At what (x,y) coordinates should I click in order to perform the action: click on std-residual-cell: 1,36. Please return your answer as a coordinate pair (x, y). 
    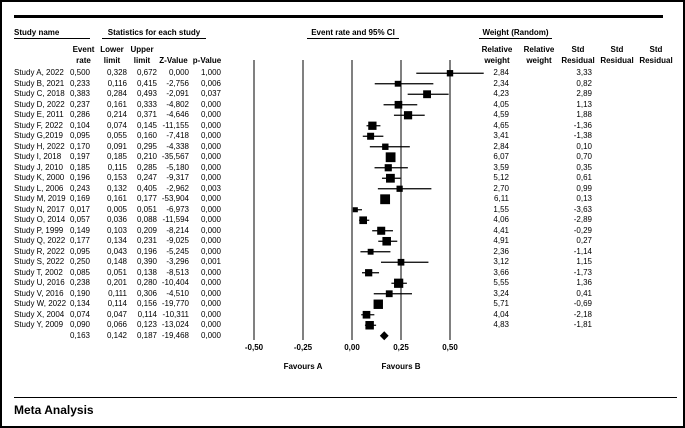
    Looking at the image, I should click on (584, 282).